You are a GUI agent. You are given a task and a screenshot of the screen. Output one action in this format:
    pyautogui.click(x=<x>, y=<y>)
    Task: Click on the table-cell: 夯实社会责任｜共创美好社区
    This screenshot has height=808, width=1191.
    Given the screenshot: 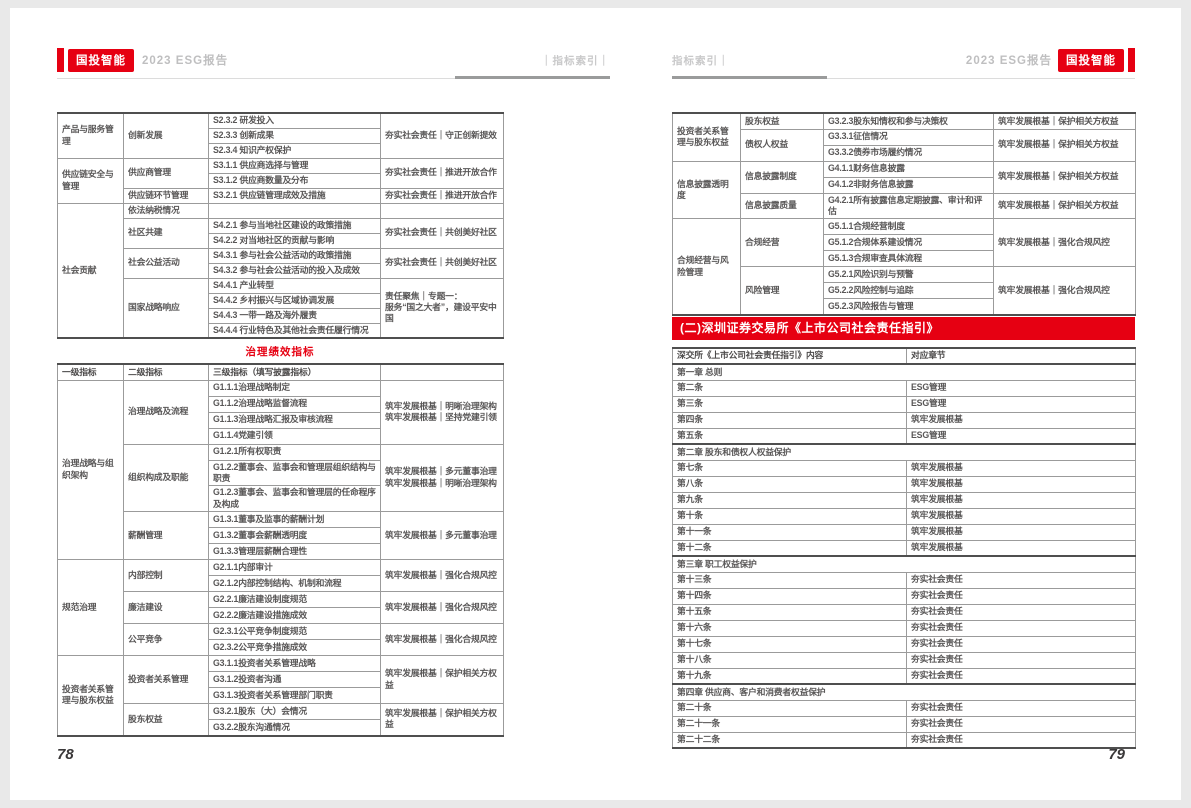 What is the action you would take?
    pyautogui.click(x=442, y=233)
    